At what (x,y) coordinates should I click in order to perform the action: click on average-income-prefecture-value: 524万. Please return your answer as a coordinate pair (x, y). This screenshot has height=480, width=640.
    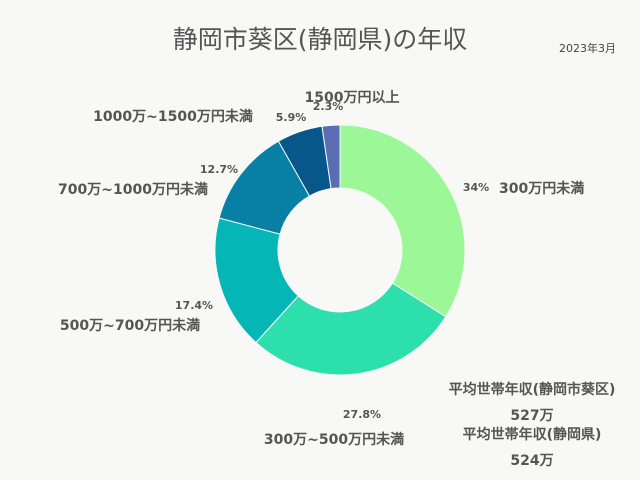
    Looking at the image, I should click on (532, 461).